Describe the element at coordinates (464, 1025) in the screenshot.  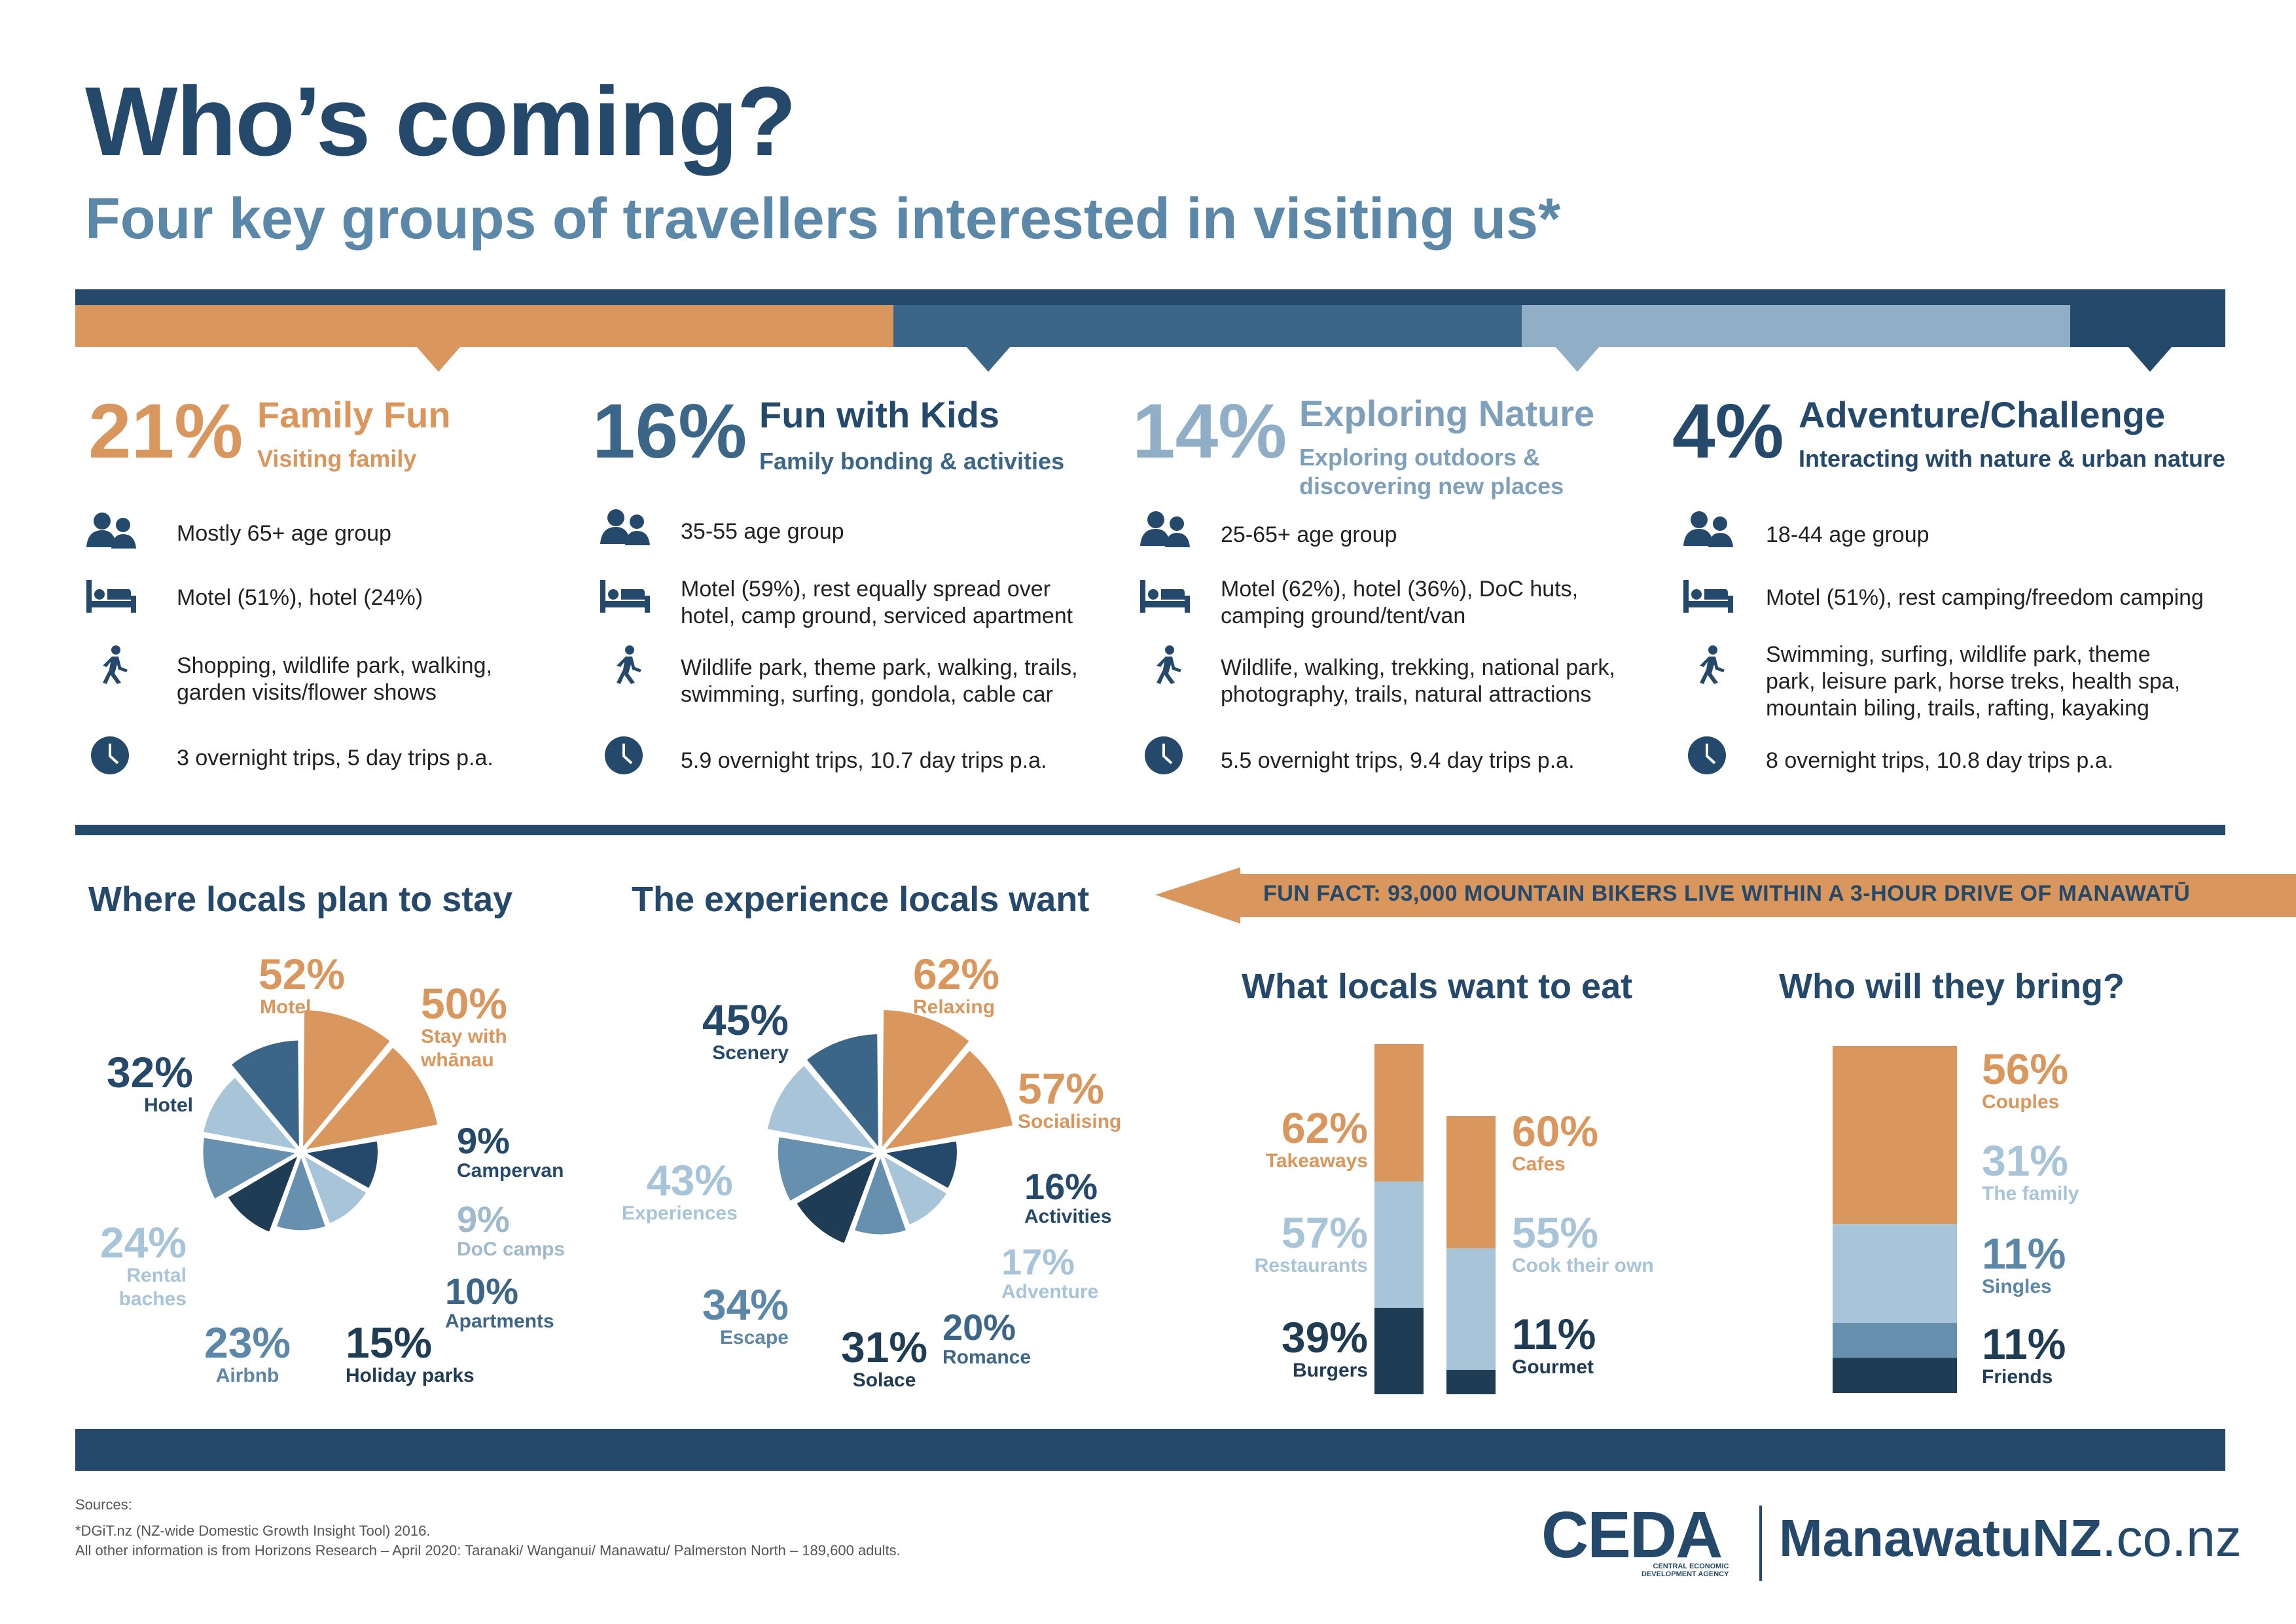
I see `stay-label-whanau: 50% Stay with whānau` at that location.